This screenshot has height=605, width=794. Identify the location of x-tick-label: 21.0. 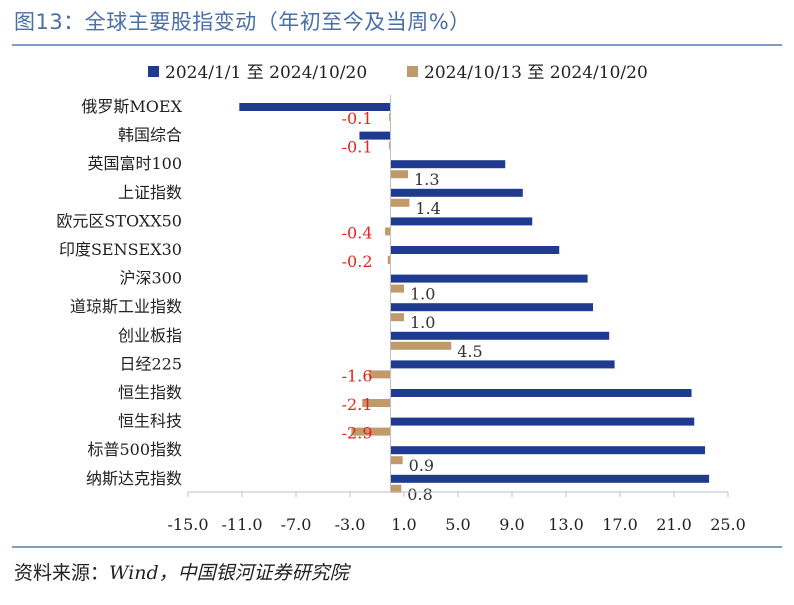
(674, 524).